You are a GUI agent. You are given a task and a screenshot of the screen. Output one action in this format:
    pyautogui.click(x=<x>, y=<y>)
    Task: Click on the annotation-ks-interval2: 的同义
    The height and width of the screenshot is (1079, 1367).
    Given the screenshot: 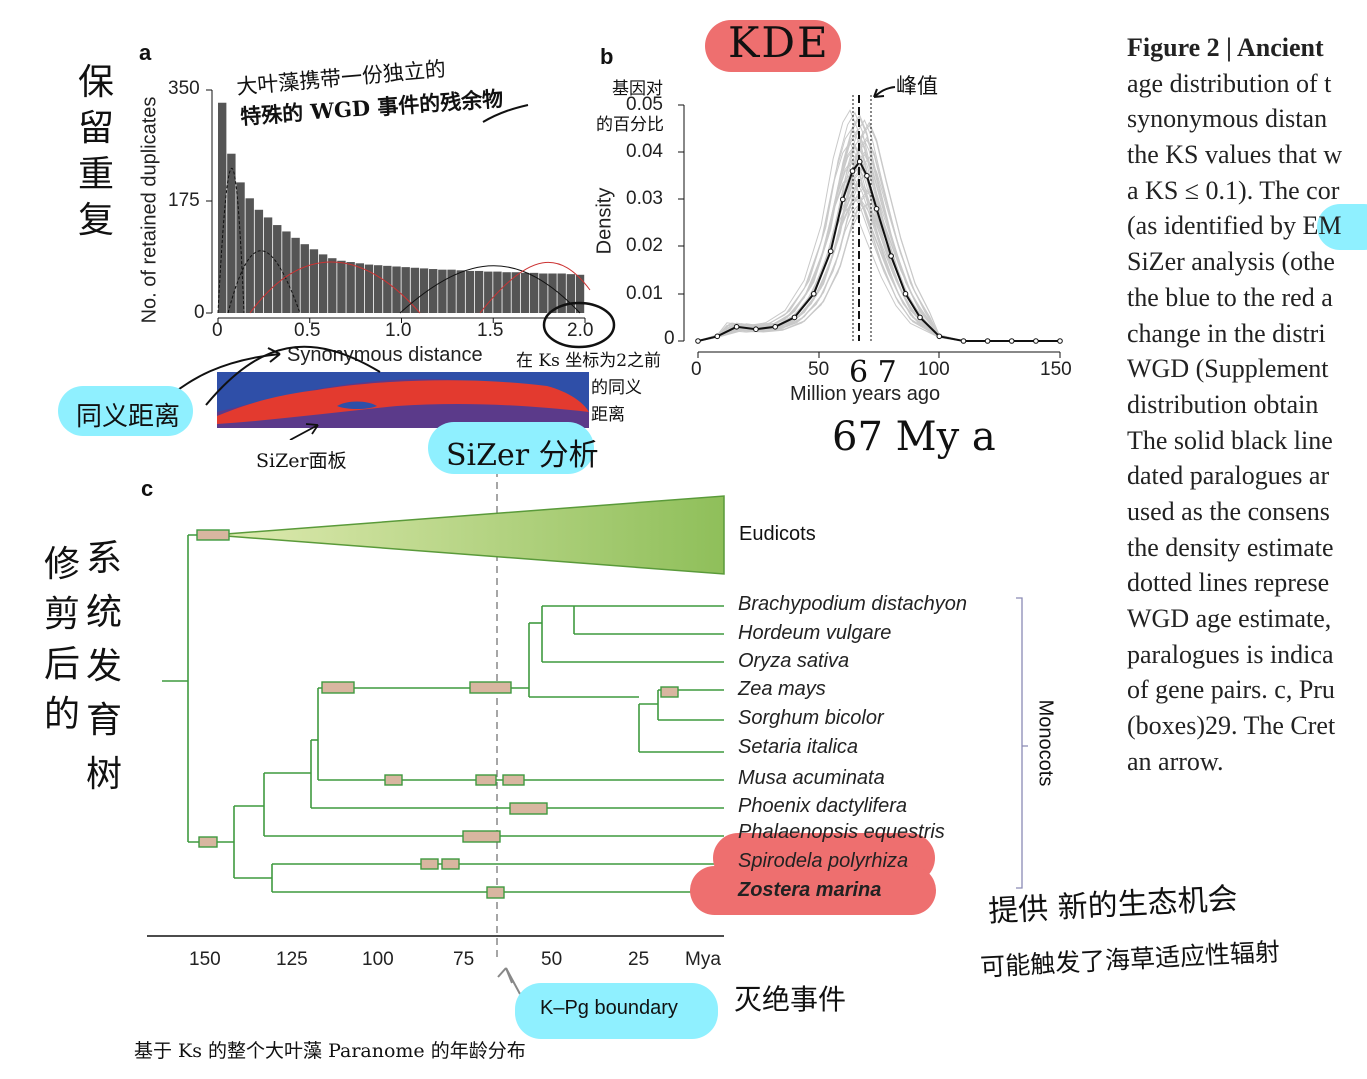 What is the action you would take?
    pyautogui.click(x=616, y=388)
    